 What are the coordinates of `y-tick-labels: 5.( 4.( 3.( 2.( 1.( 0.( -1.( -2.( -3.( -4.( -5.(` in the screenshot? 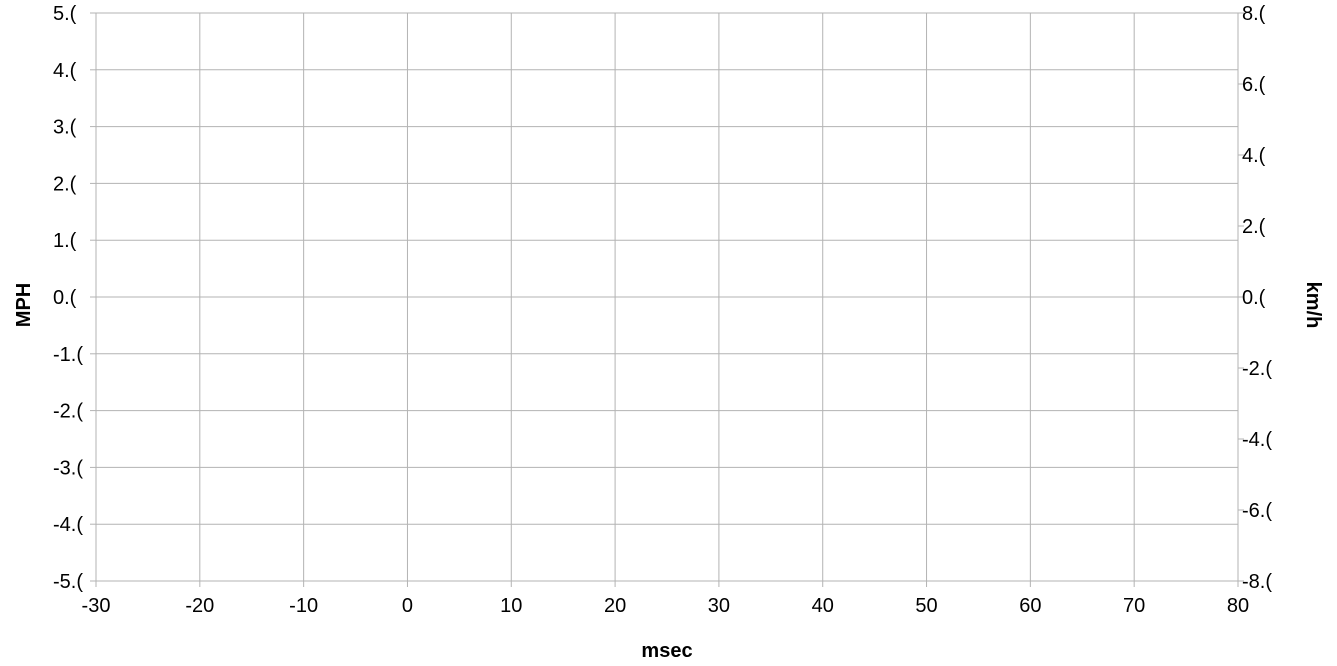 It's located at (68, 298).